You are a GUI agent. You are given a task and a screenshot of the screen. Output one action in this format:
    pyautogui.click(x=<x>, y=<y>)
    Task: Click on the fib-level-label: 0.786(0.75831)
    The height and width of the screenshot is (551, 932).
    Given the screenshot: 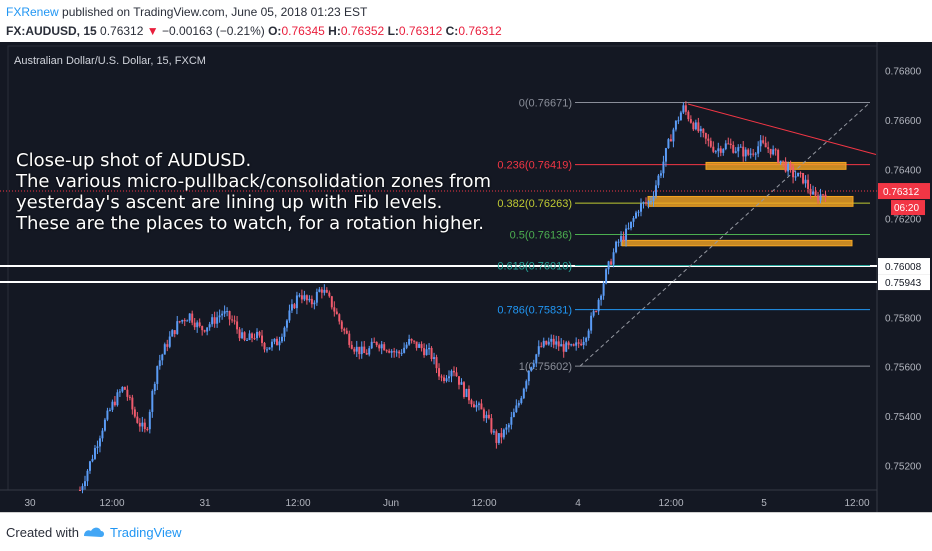 What is the action you would take?
    pyautogui.click(x=534, y=311)
    